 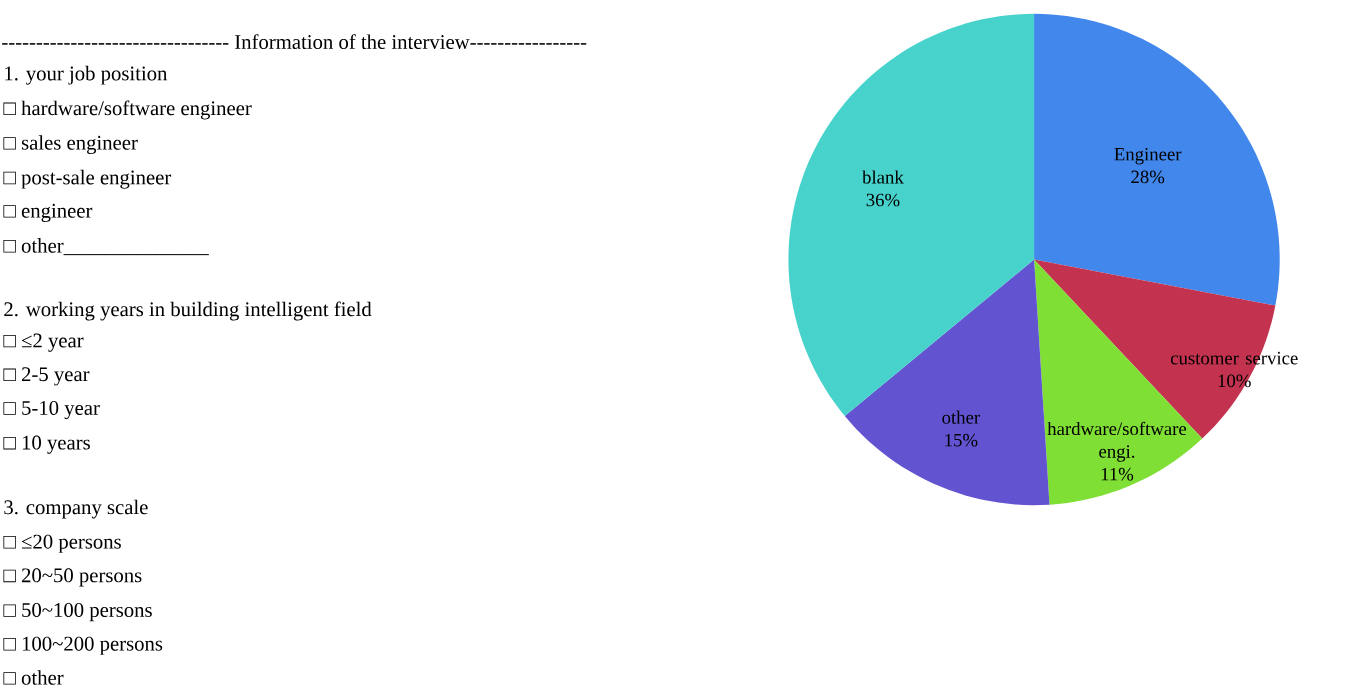 I want to click on text: □ other______________, so click(x=106, y=246).